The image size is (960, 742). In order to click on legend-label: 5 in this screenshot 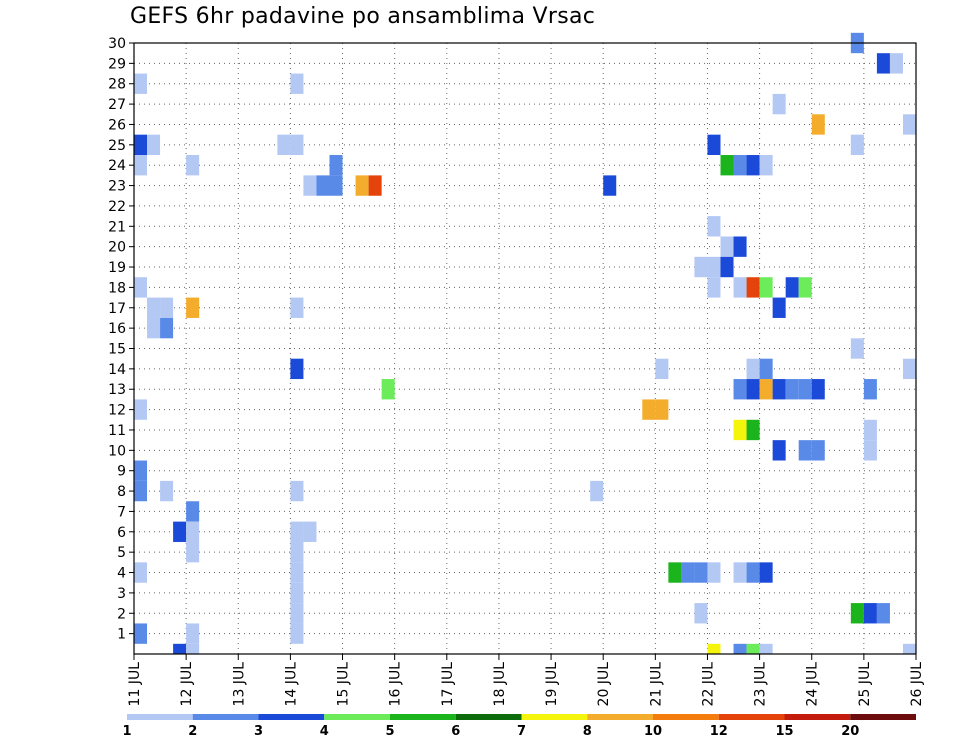, I will do `click(389, 731)`.